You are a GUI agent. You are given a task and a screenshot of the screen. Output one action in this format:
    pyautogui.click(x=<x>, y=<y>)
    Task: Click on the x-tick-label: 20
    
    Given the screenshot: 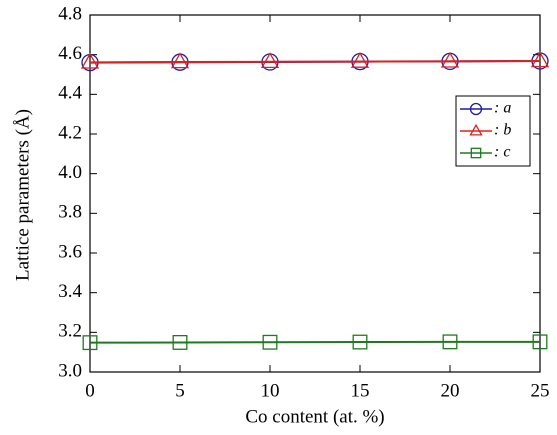 What is the action you would take?
    pyautogui.click(x=450, y=390)
    